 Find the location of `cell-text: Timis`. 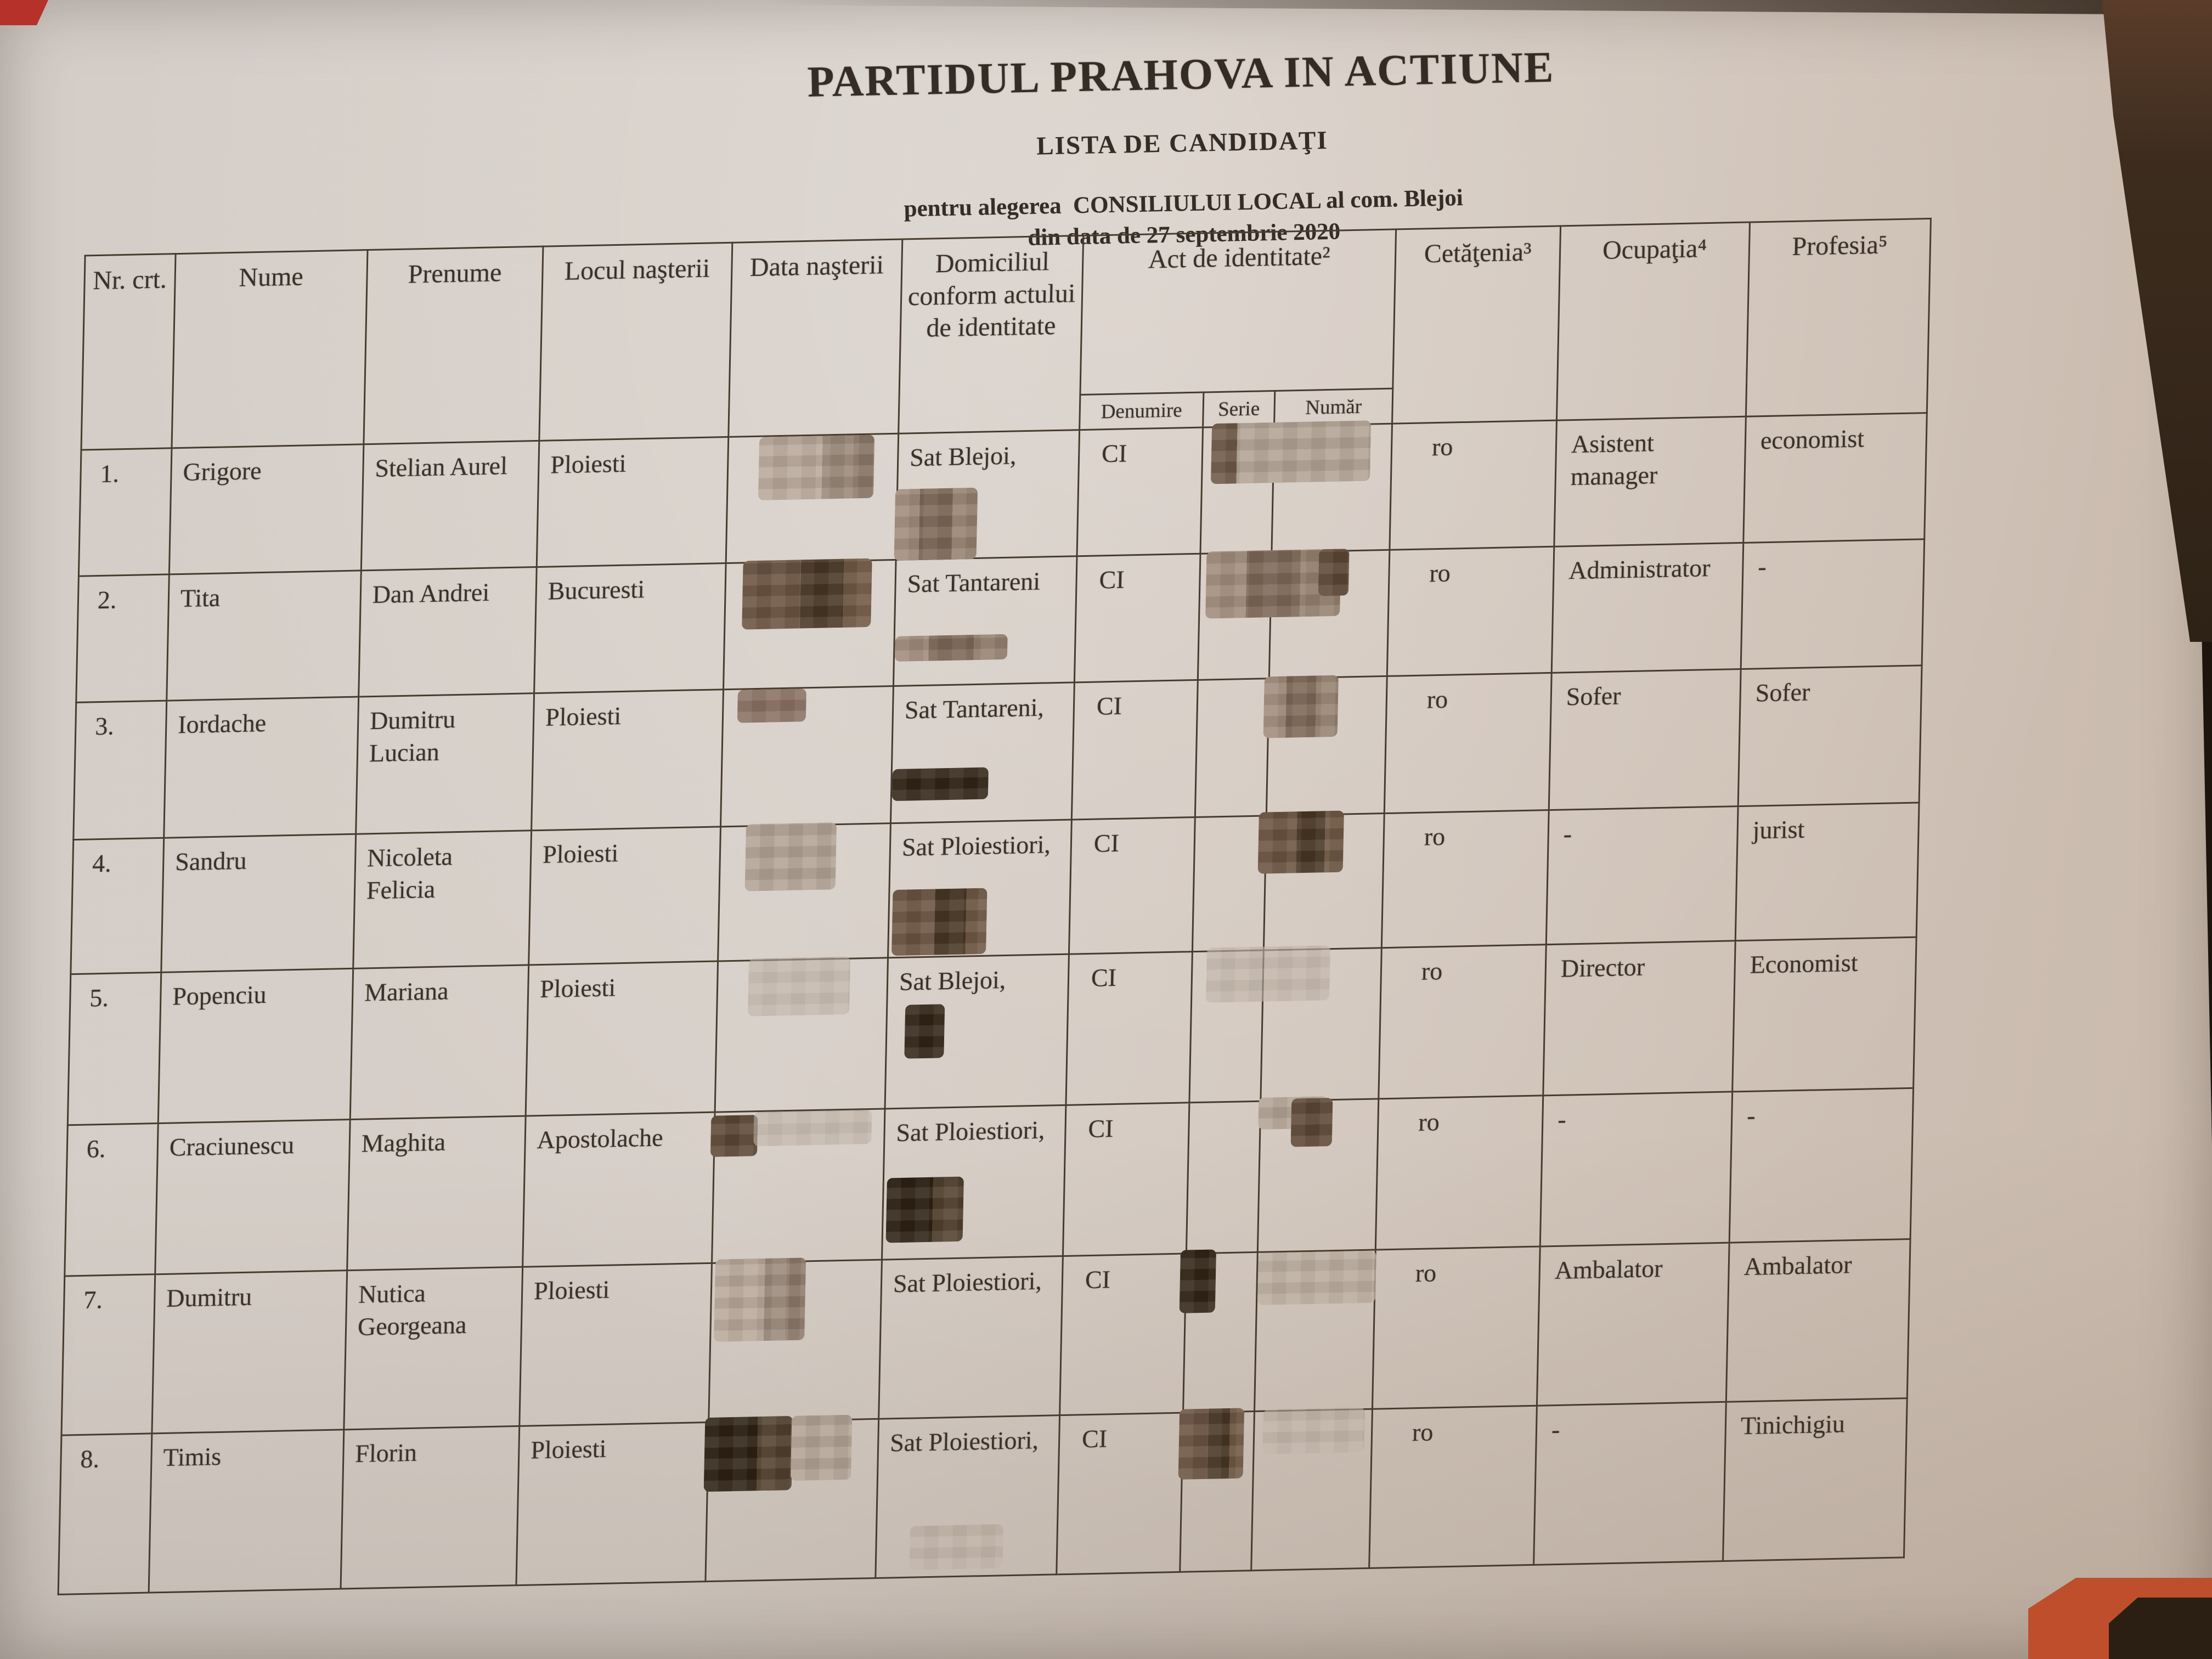

cell-text: Timis is located at coordinates (192, 1457).